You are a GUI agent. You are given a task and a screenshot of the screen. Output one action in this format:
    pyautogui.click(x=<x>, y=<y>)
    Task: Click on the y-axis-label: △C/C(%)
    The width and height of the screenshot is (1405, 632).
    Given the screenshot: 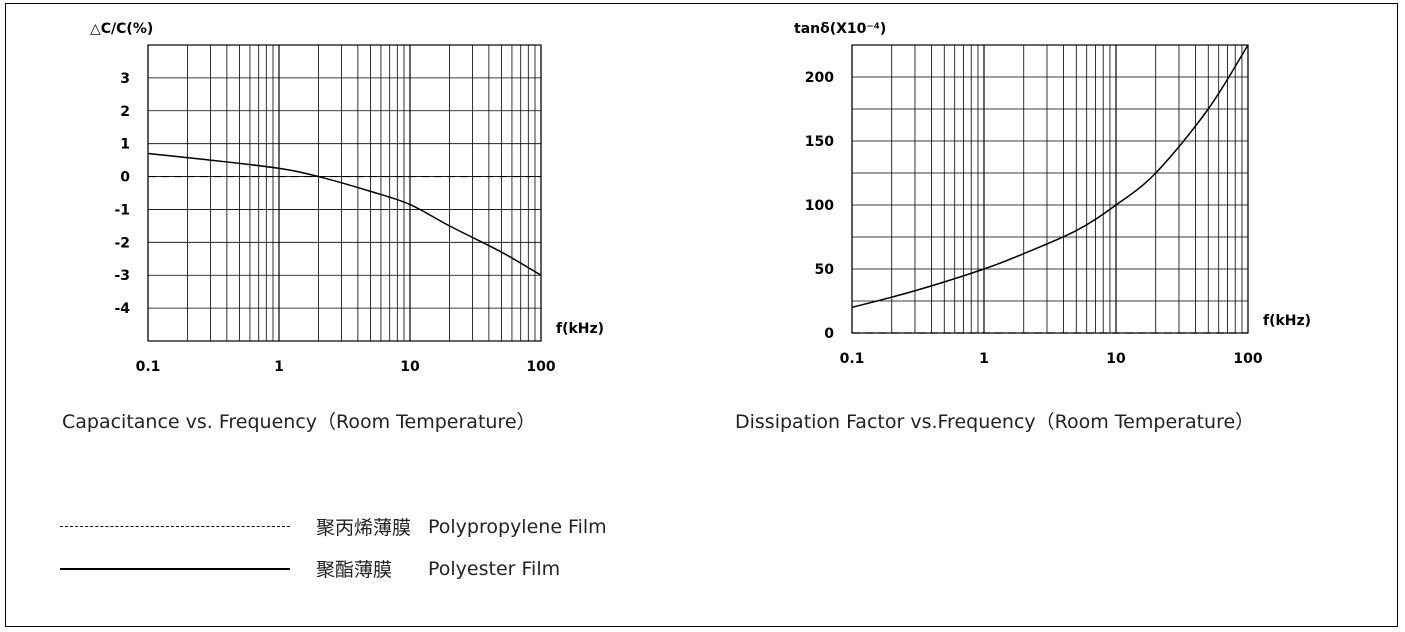 What is the action you would take?
    pyautogui.click(x=121, y=29)
    